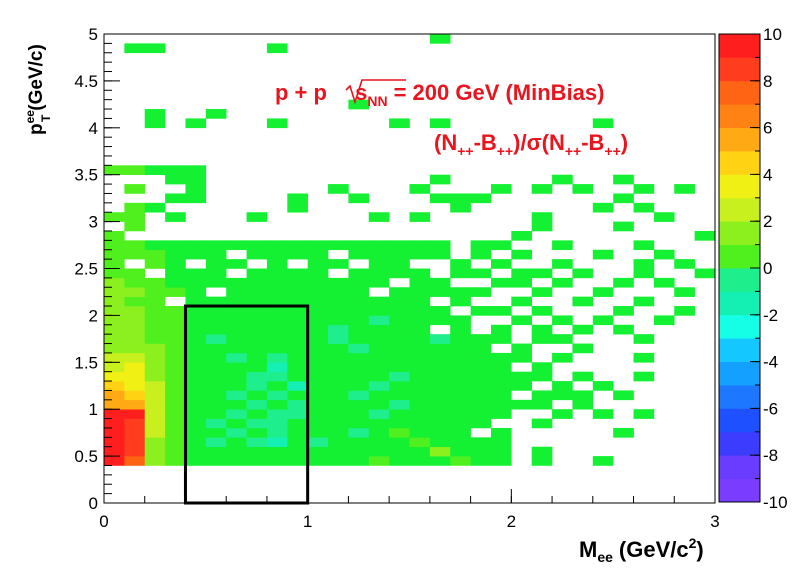 This screenshot has width=796, height=572. What do you see at coordinates (93, 315) in the screenshot?
I see `y-tick-label: 2` at bounding box center [93, 315].